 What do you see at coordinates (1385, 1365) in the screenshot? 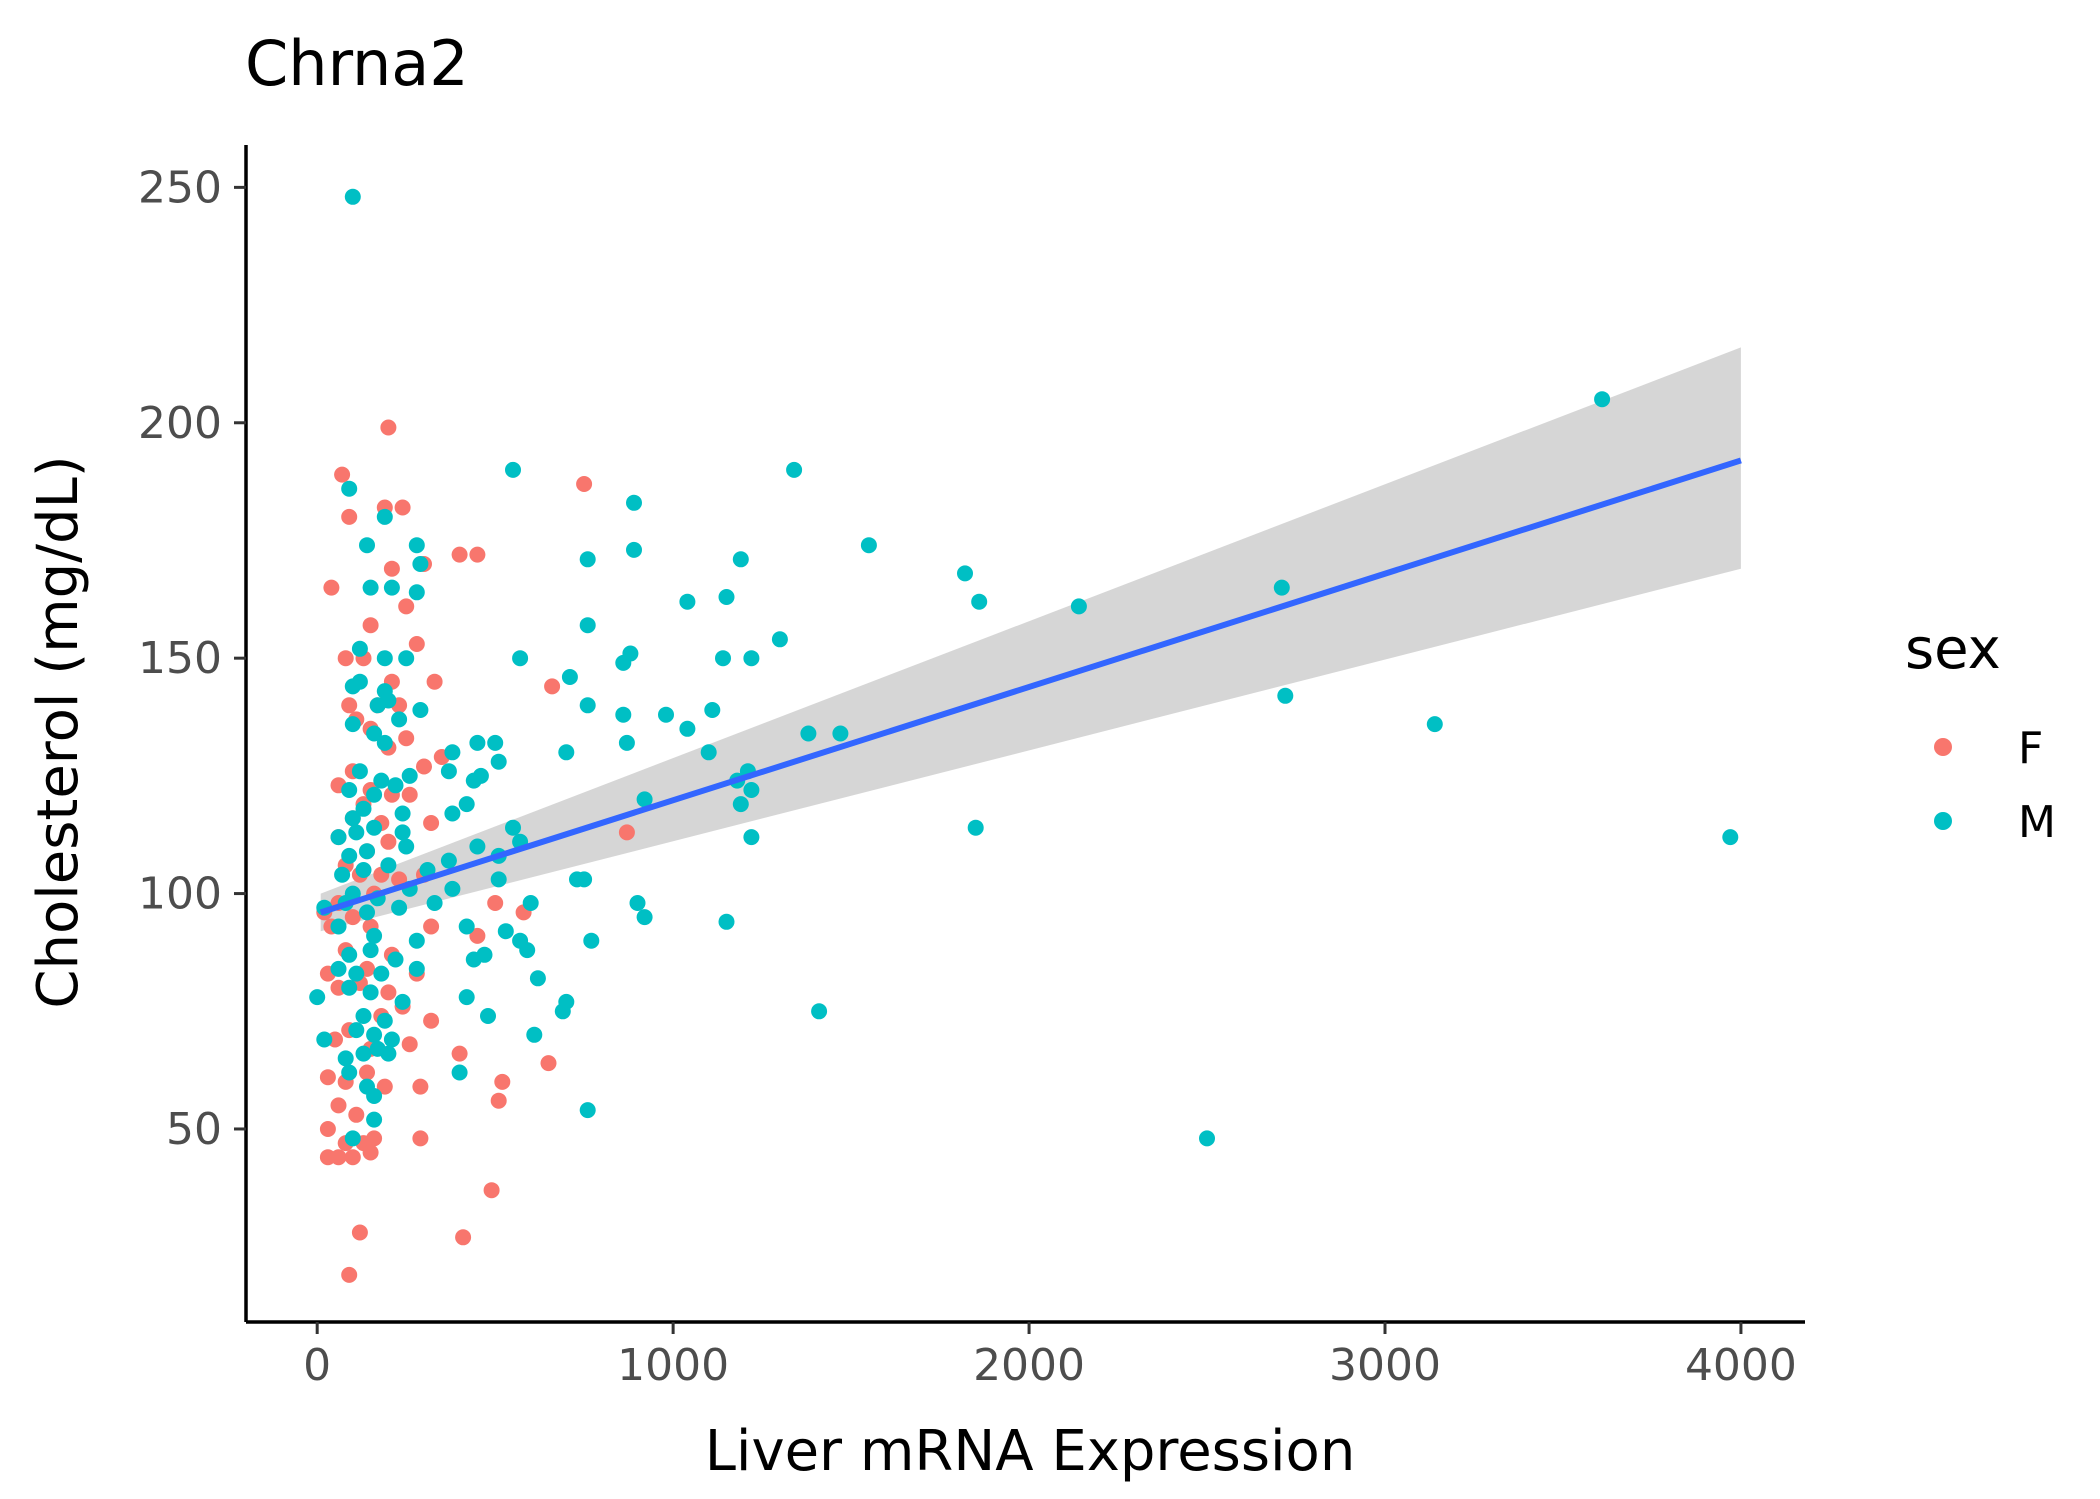
I see `x-tick-label: 3000` at bounding box center [1385, 1365].